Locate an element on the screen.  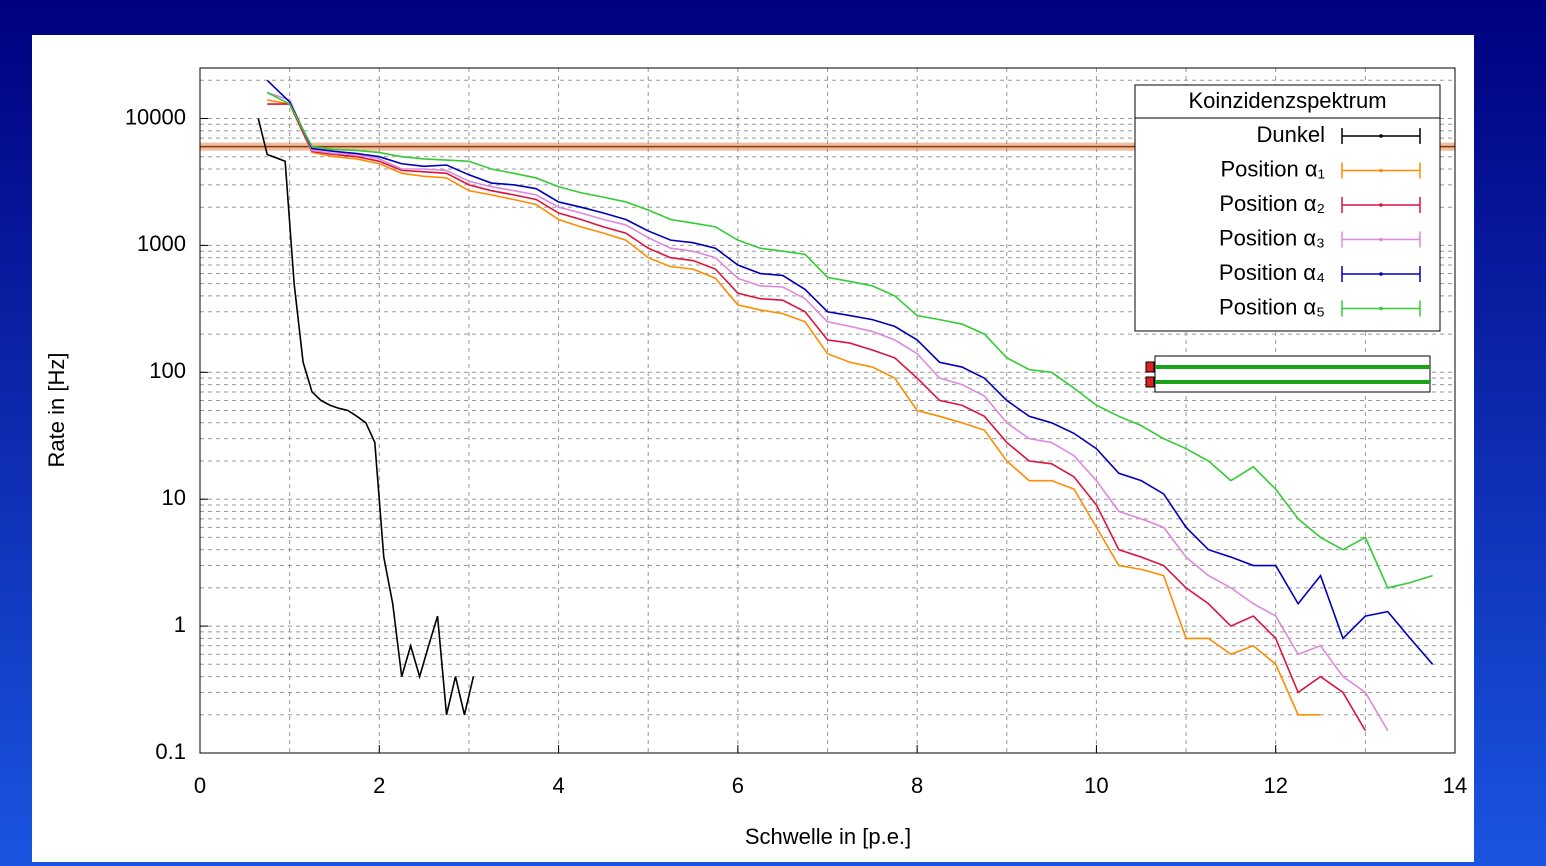
y-tick-label: 1 is located at coordinates (180, 624).